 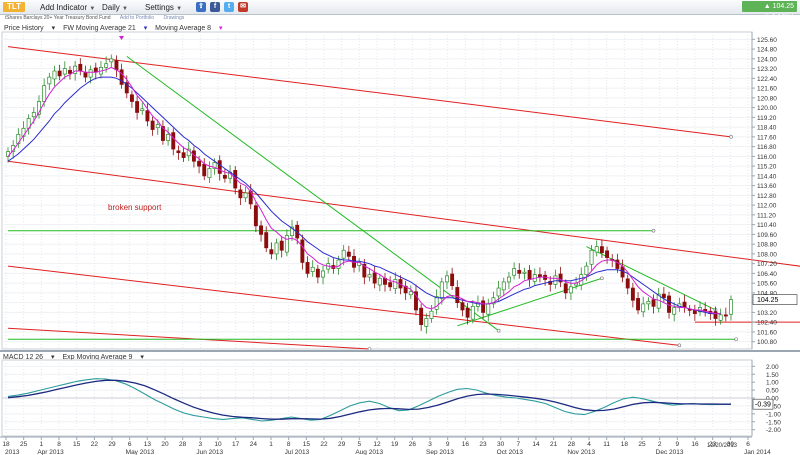 What do you see at coordinates (97, 357) in the screenshot?
I see `legend-ema9-label: Exp Moving Average 9` at bounding box center [97, 357].